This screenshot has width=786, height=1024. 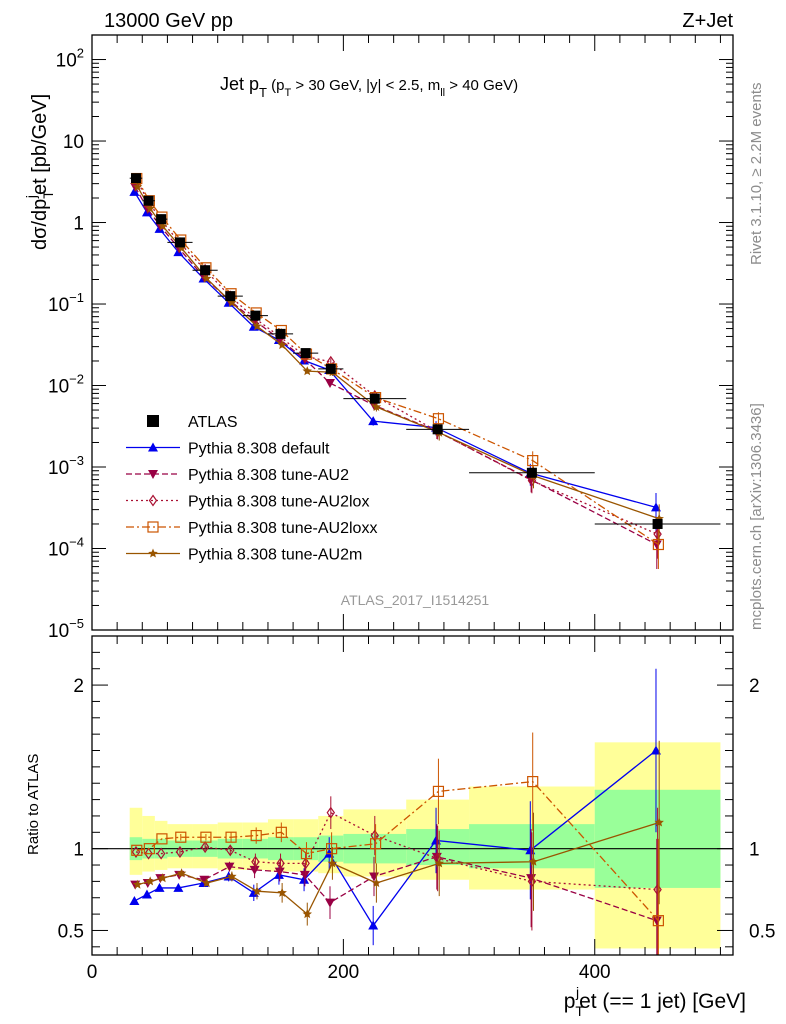 I want to click on ratio-y-tick-label: 0.5, so click(x=71, y=931).